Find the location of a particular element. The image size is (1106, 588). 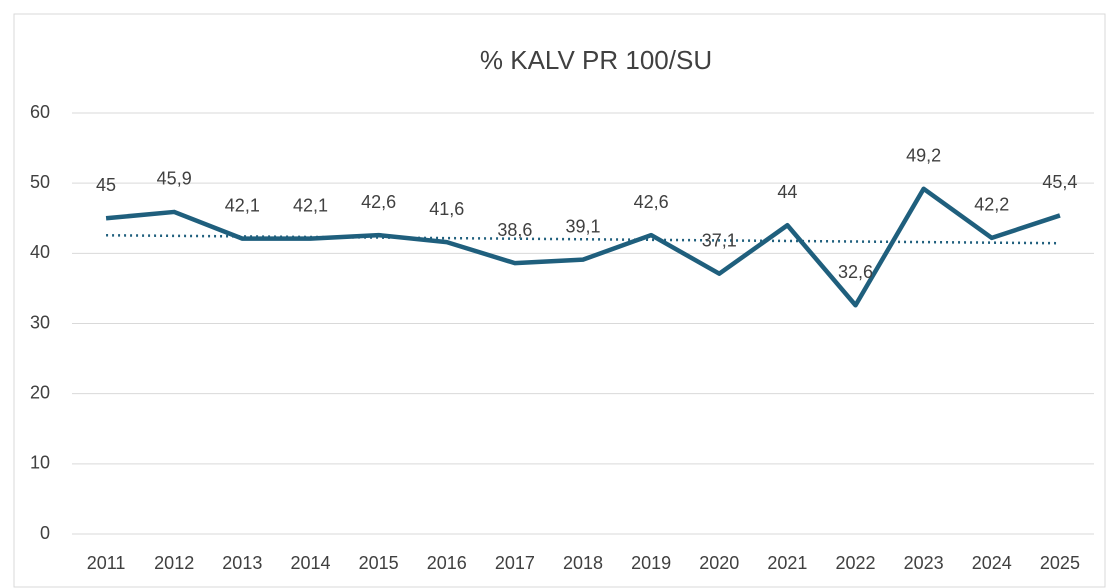

x-tick-label: 2018 is located at coordinates (583, 563).